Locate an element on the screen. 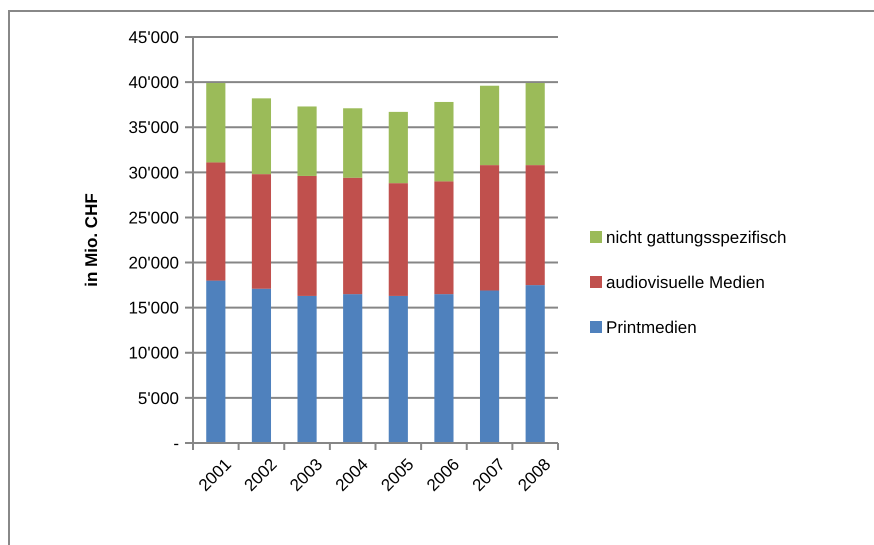 The width and height of the screenshot is (874, 545). legend-label: audiovisuelle Medien is located at coordinates (685, 282).